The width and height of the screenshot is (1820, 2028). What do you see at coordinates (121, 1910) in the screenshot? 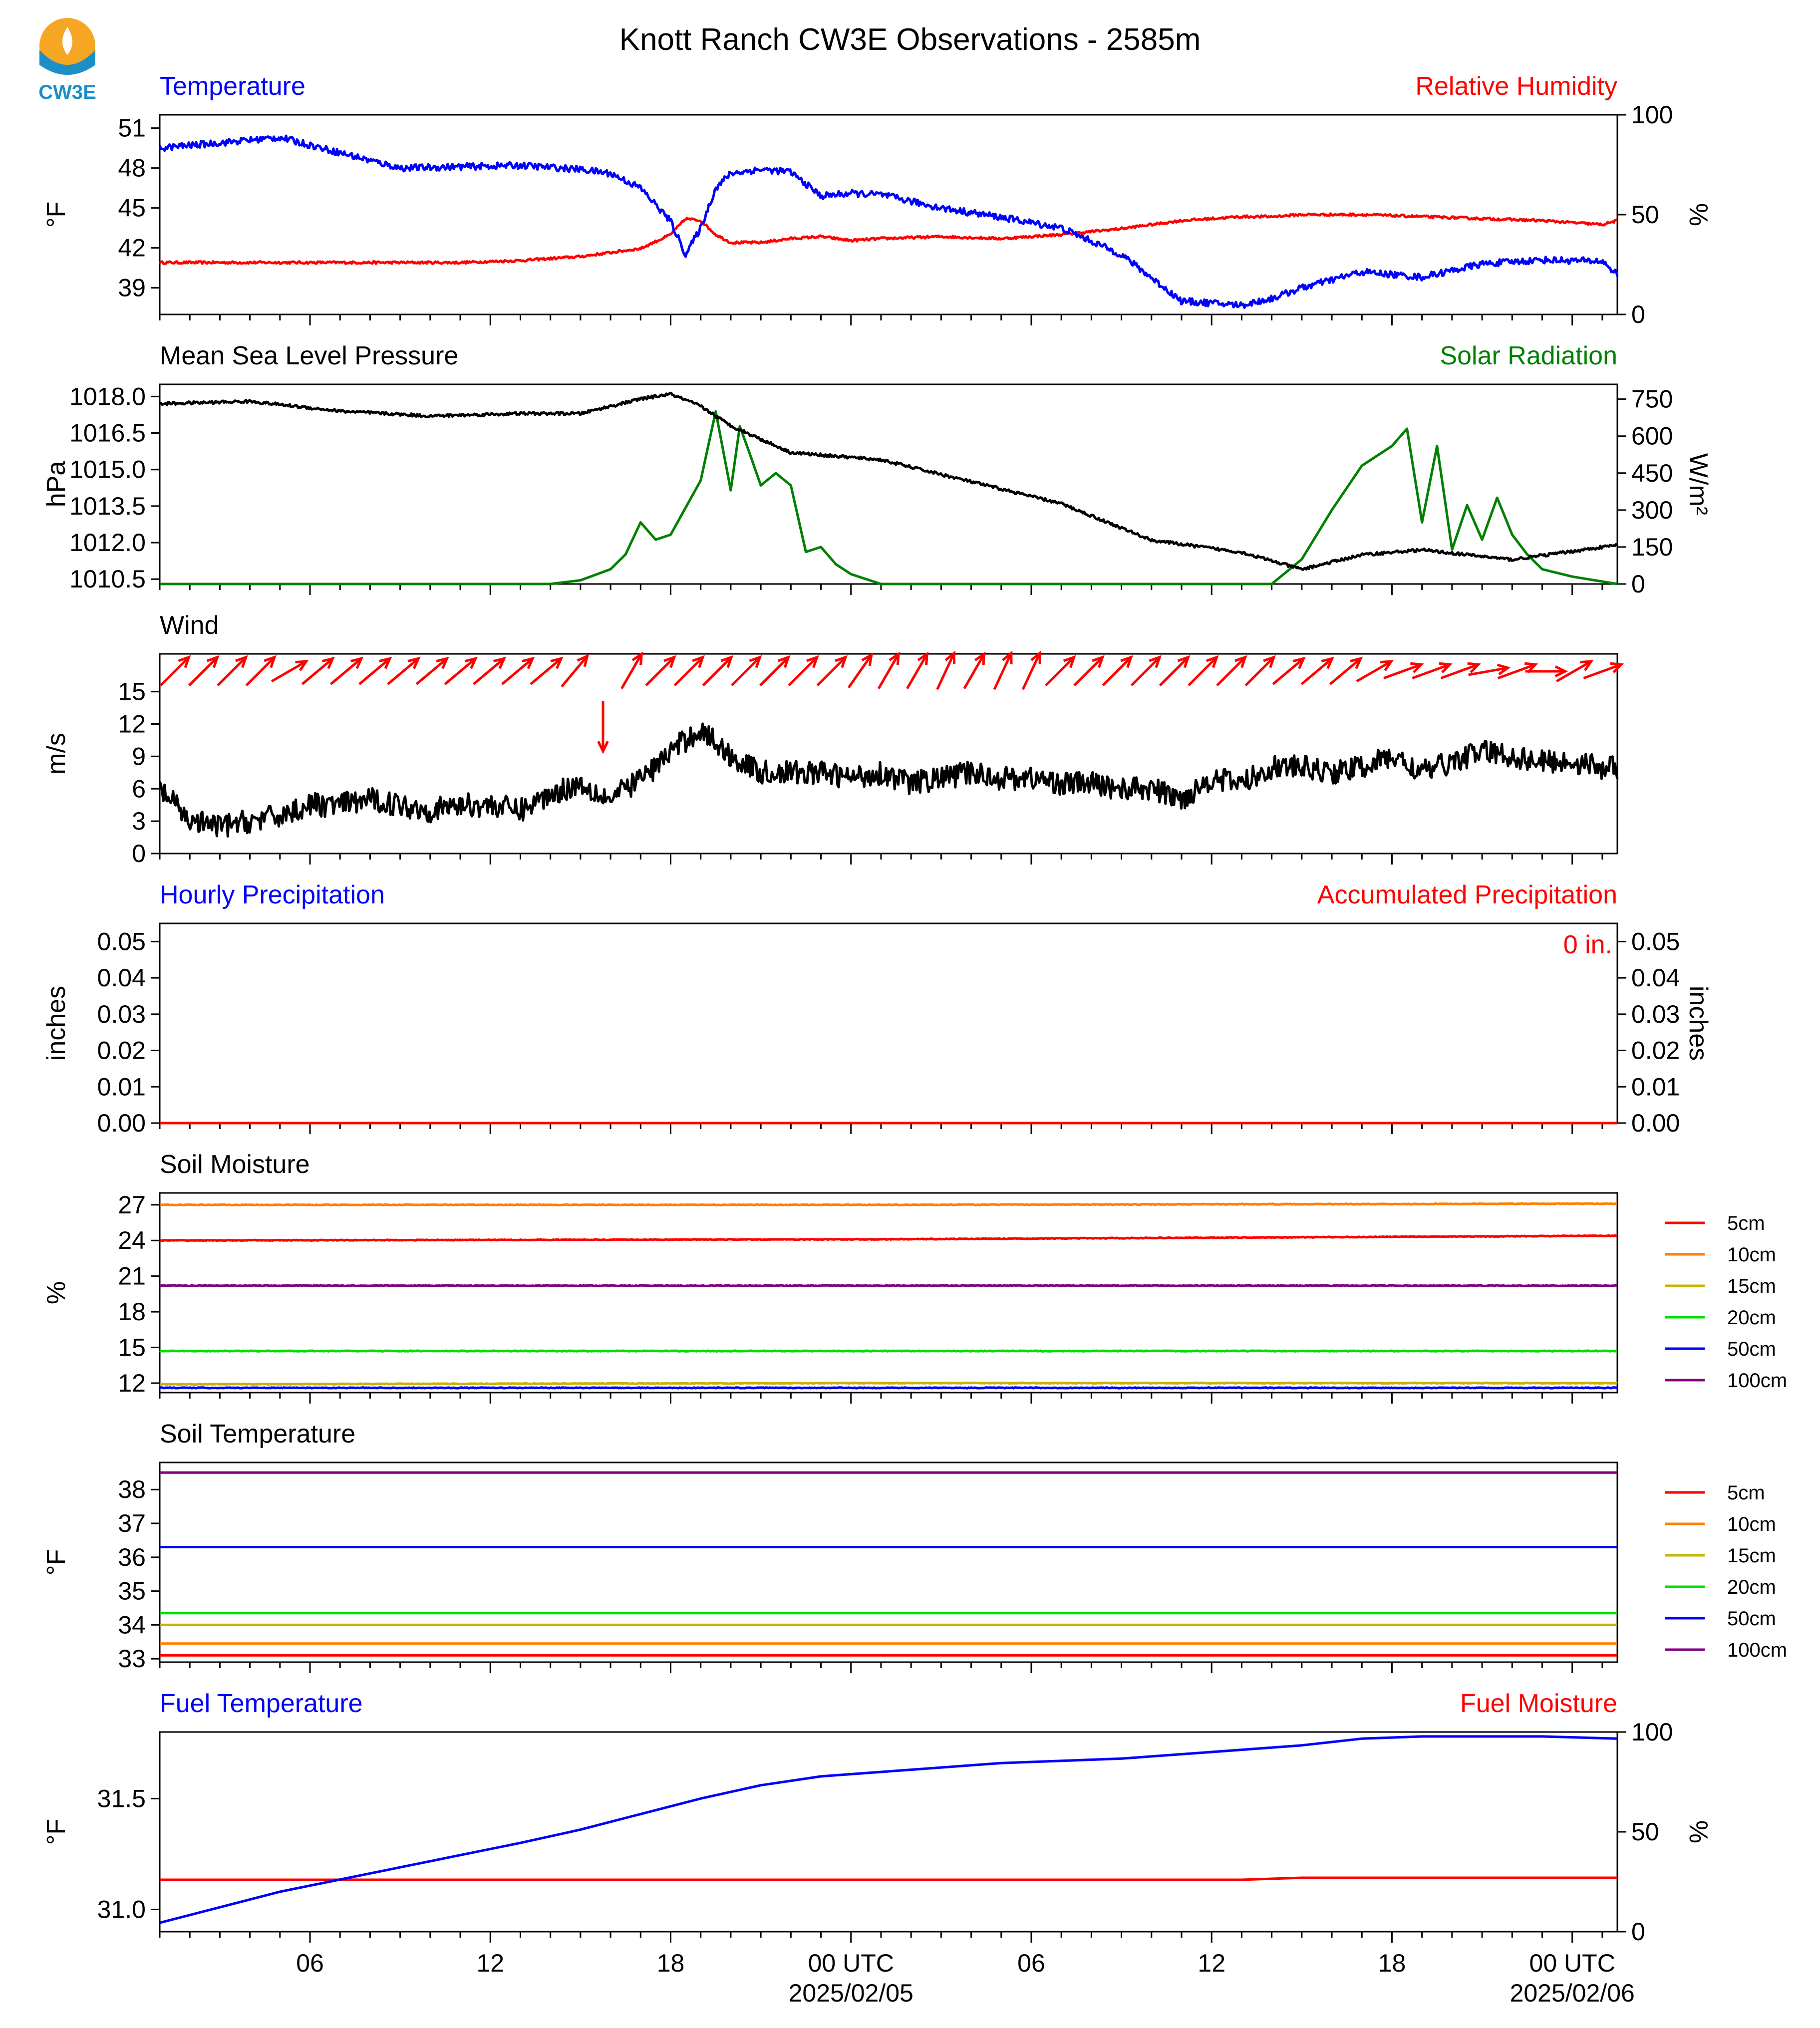
I see `y-tick-label: 31.0` at bounding box center [121, 1910].